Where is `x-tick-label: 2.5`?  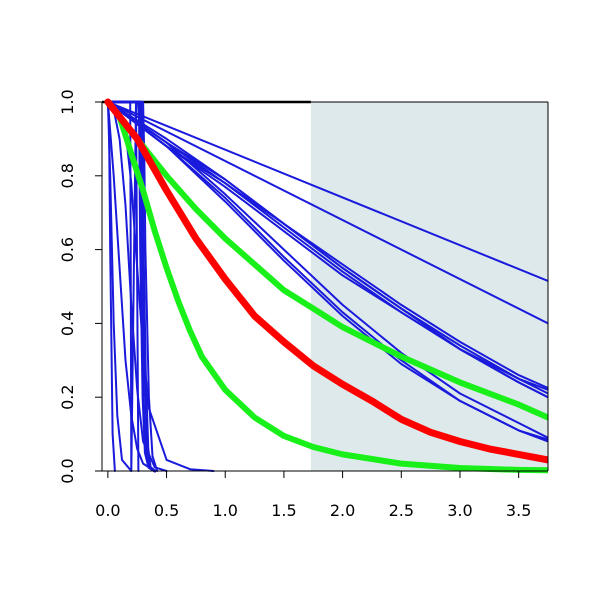 x-tick-label: 2.5 is located at coordinates (401, 510).